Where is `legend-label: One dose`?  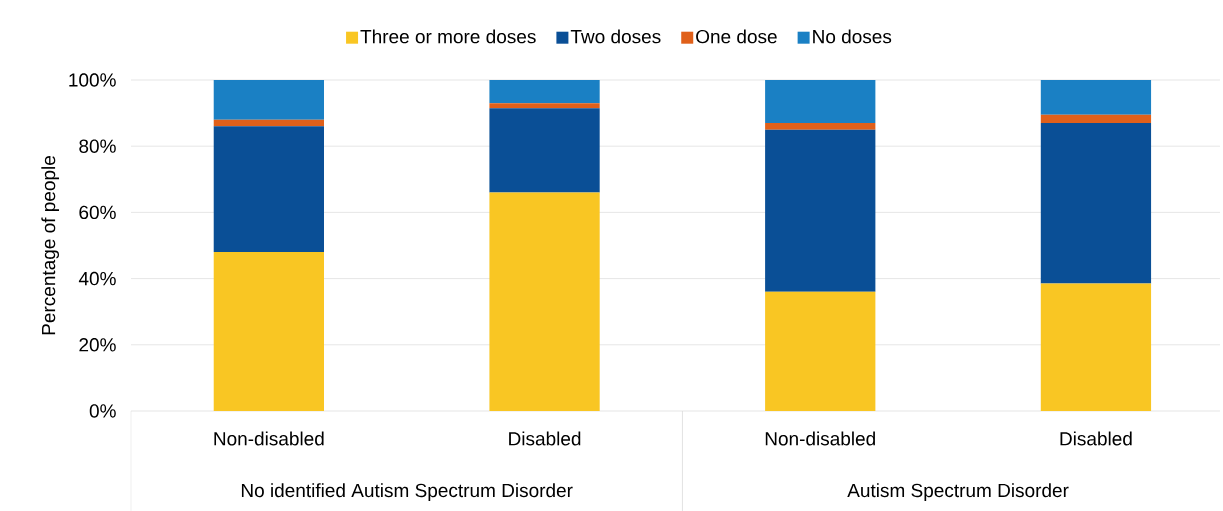 legend-label: One dose is located at coordinates (736, 36).